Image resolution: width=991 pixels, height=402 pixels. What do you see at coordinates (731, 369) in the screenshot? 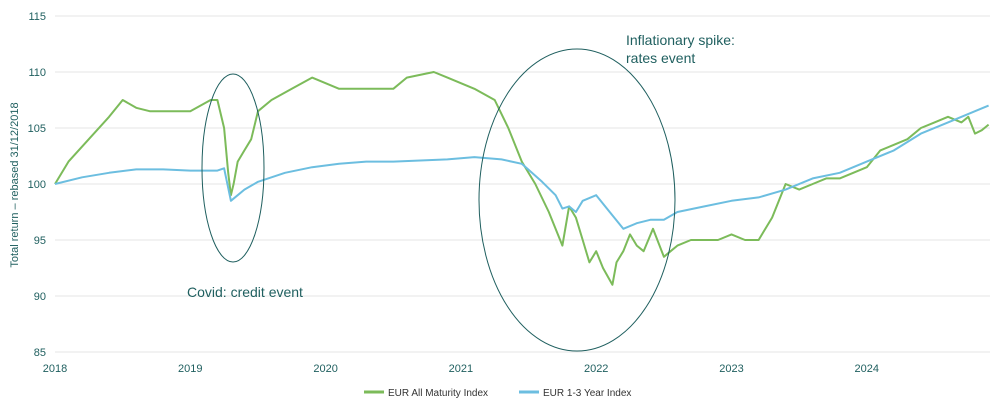
I see `x-tick-label: 2023` at bounding box center [731, 369].